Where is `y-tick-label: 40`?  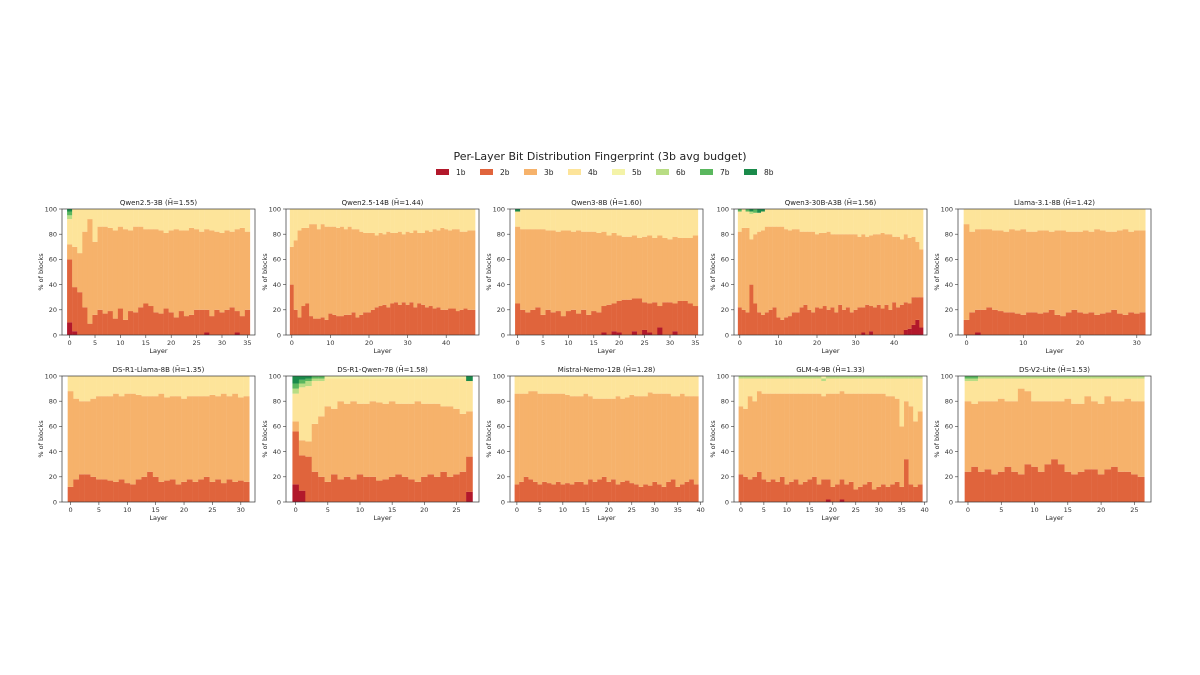
y-tick-label: 40 is located at coordinates (725, 452).